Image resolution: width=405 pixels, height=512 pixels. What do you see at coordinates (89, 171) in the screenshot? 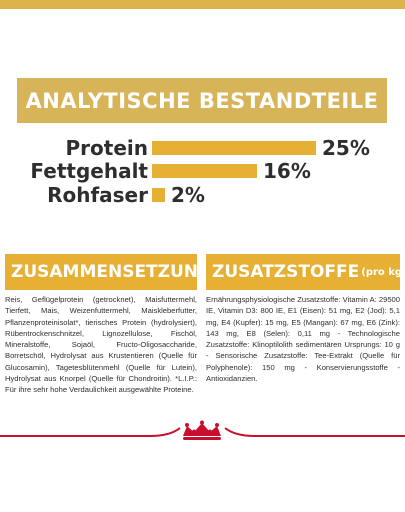
I see `nutrient-label: Fettgehalt` at bounding box center [89, 171].